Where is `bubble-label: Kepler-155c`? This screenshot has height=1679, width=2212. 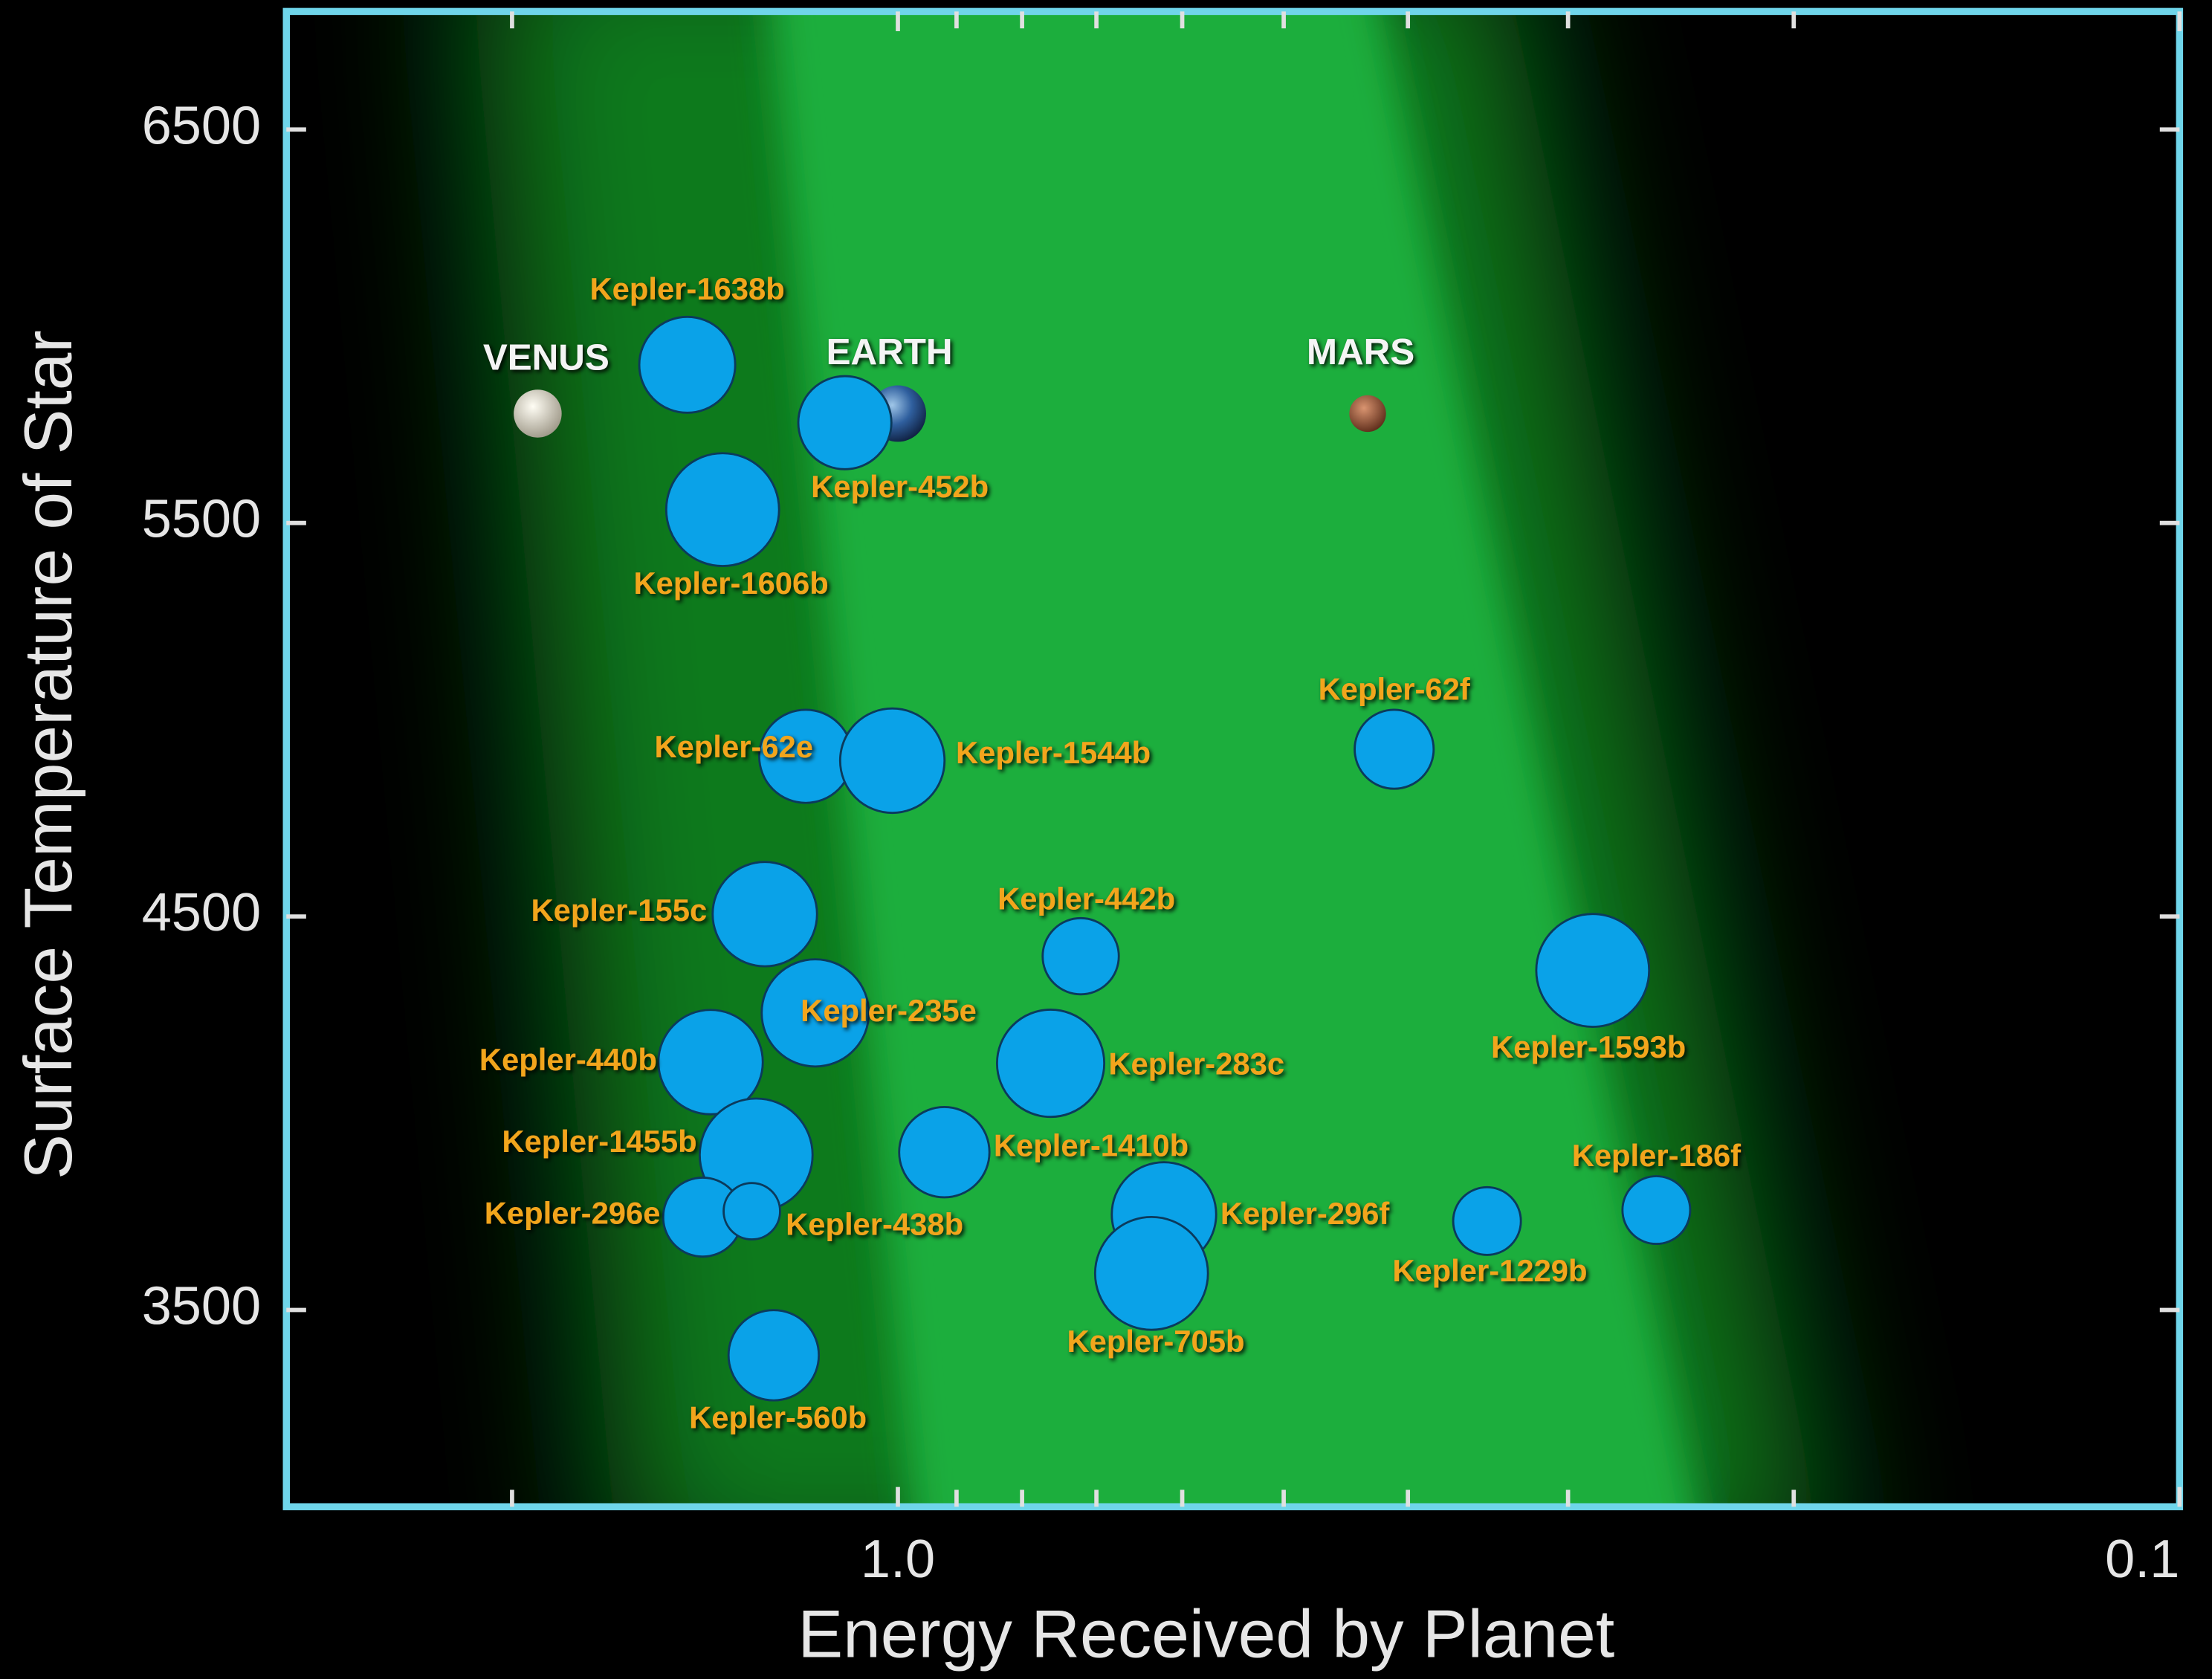
bubble-label: Kepler-155c is located at coordinates (619, 910).